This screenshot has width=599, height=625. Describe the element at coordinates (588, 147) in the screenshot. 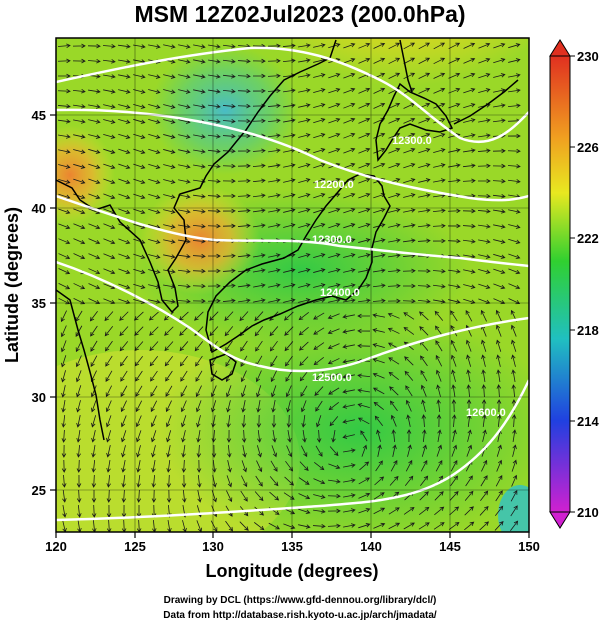

I see `colorbar-tick-label: 226` at that location.